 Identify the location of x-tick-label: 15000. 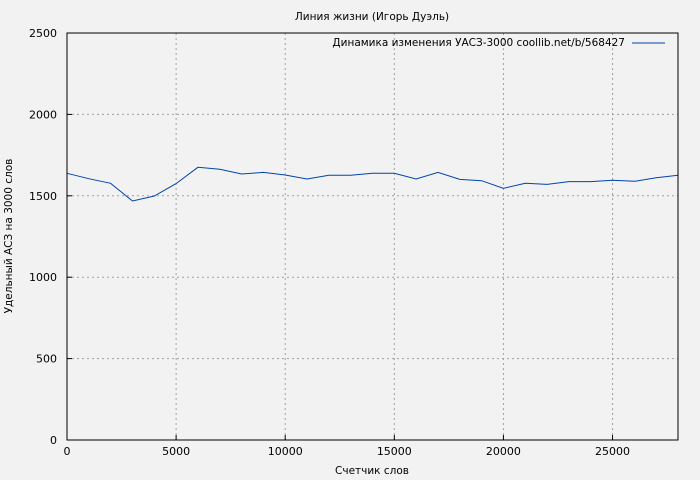
(394, 451).